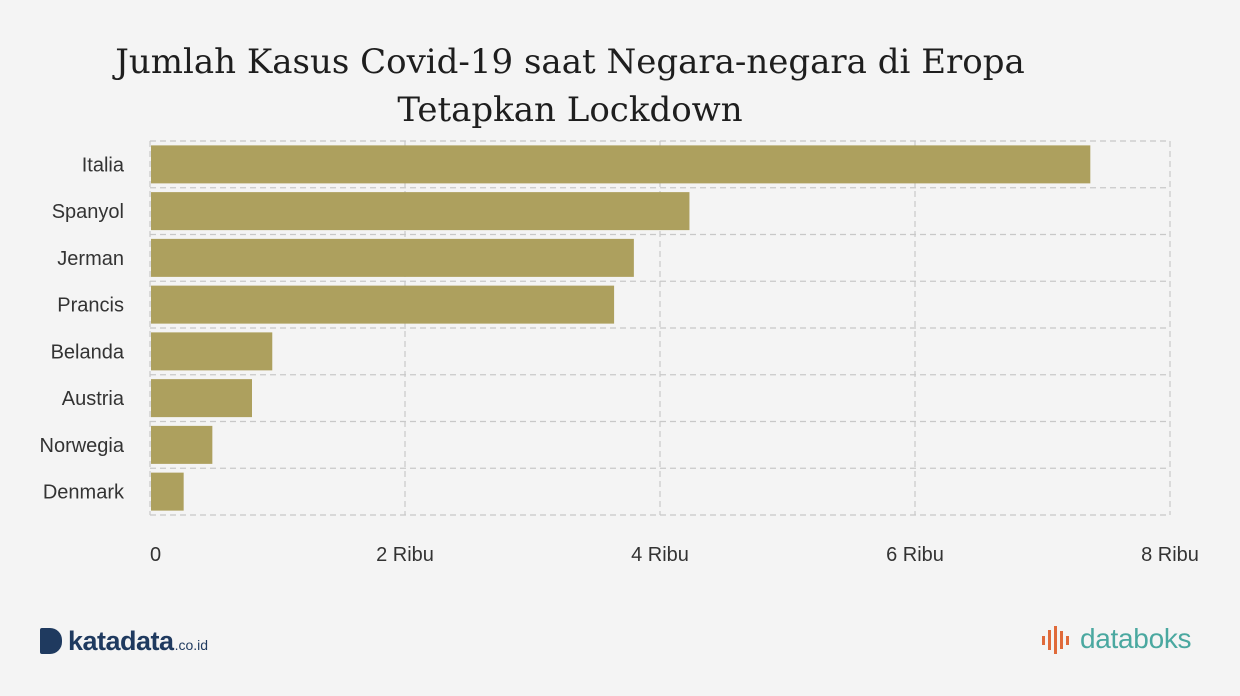 The width and height of the screenshot is (1240, 696). Describe the element at coordinates (383, 304) in the screenshot. I see `bar-prancis` at that location.